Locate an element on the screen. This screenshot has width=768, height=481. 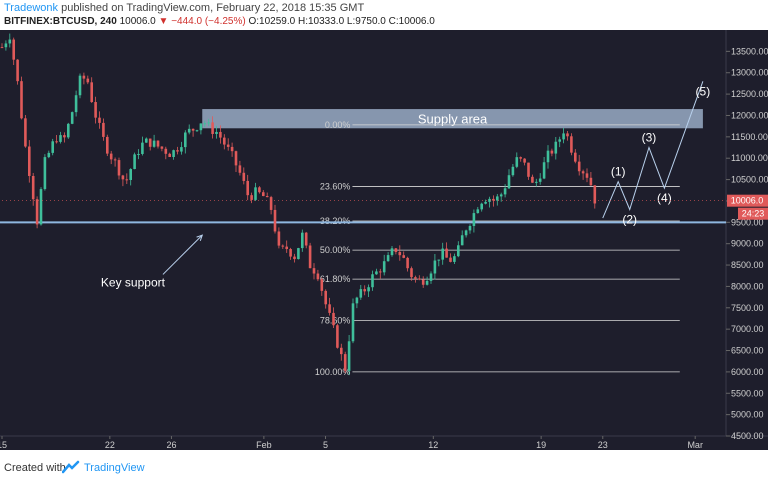
fib-level-label: 23.60% is located at coordinates (335, 186).